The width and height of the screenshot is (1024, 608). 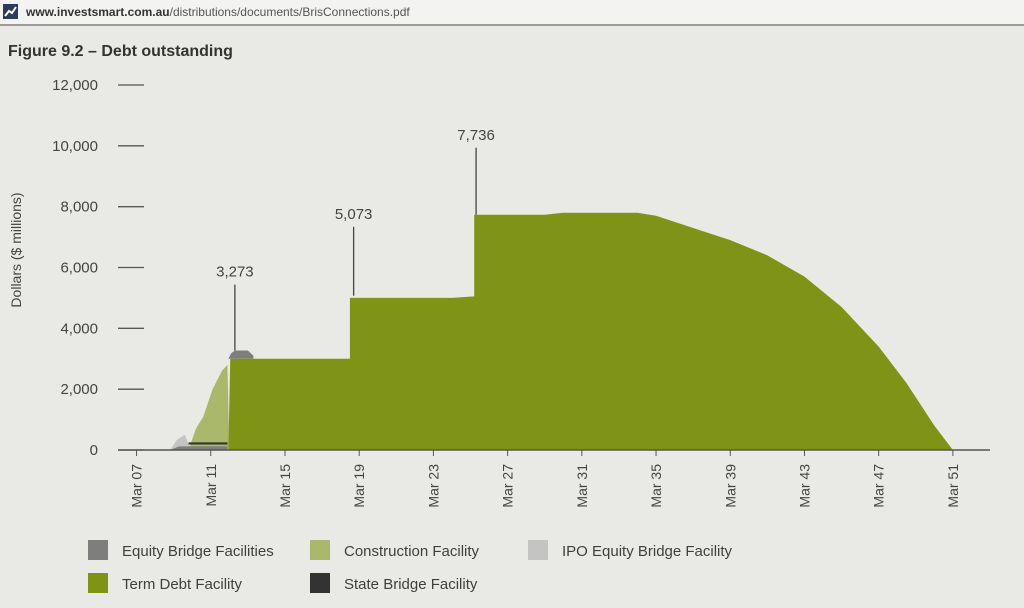 I want to click on x-tick-label: Mar 35, so click(x=656, y=486).